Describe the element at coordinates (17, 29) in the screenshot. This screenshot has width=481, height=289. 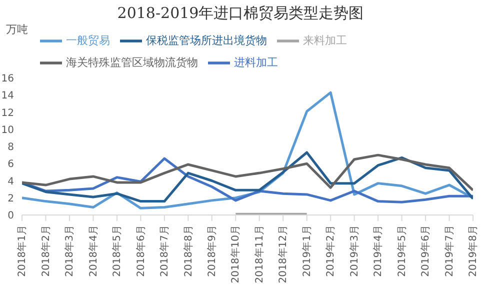
I see `y-axis-title: 万吨` at that location.